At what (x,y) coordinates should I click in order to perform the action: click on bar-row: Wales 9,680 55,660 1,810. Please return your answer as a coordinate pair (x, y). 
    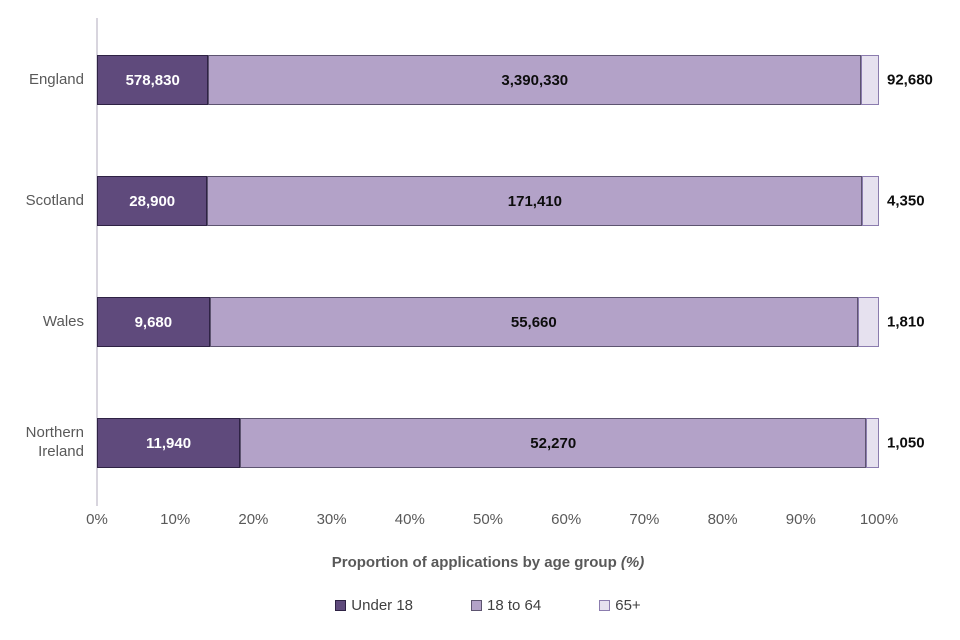
    Looking at the image, I should click on (484, 322).